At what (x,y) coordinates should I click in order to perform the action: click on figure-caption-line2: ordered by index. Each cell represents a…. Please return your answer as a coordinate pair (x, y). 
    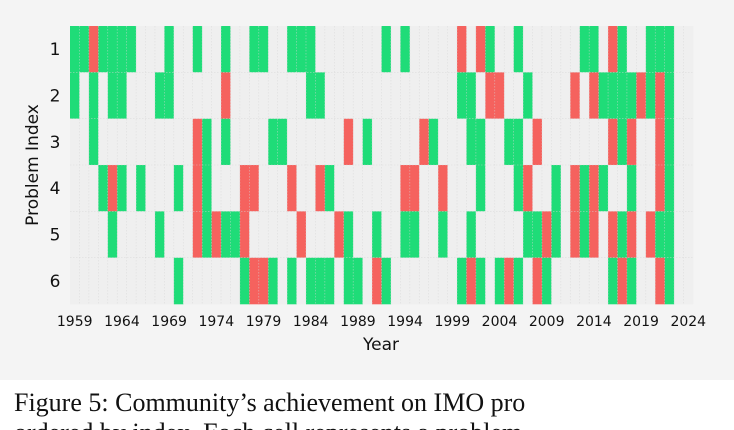
    Looking at the image, I should click on (314, 424).